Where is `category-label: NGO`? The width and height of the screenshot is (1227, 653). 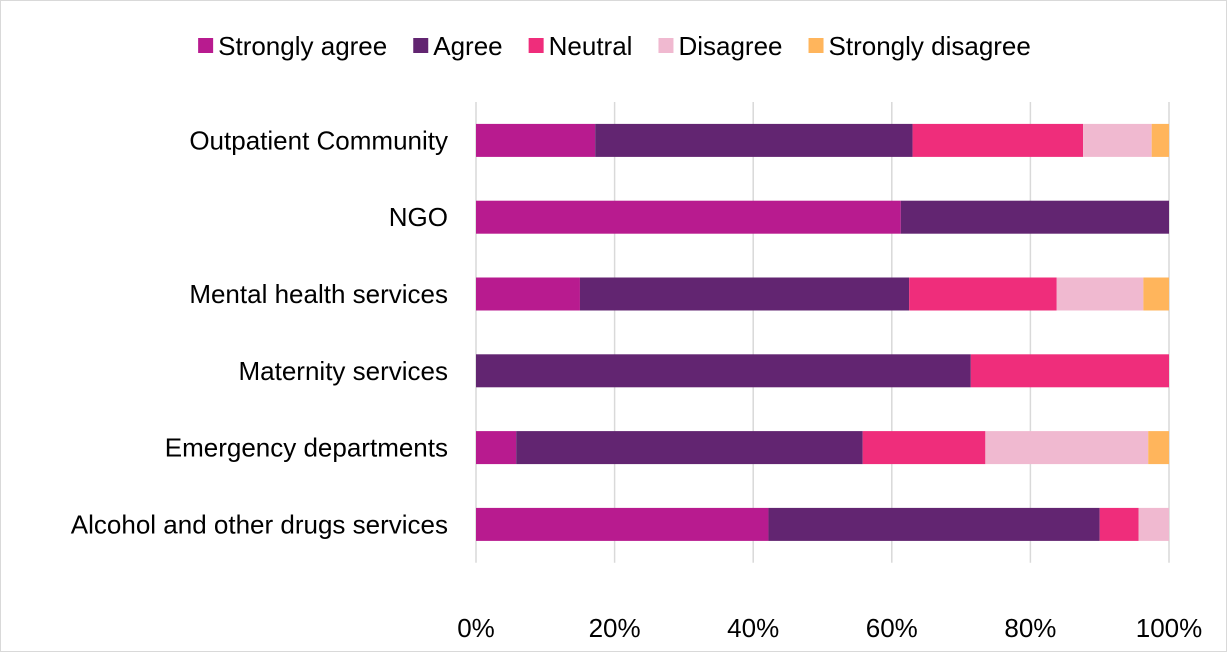 category-label: NGO is located at coordinates (418, 217).